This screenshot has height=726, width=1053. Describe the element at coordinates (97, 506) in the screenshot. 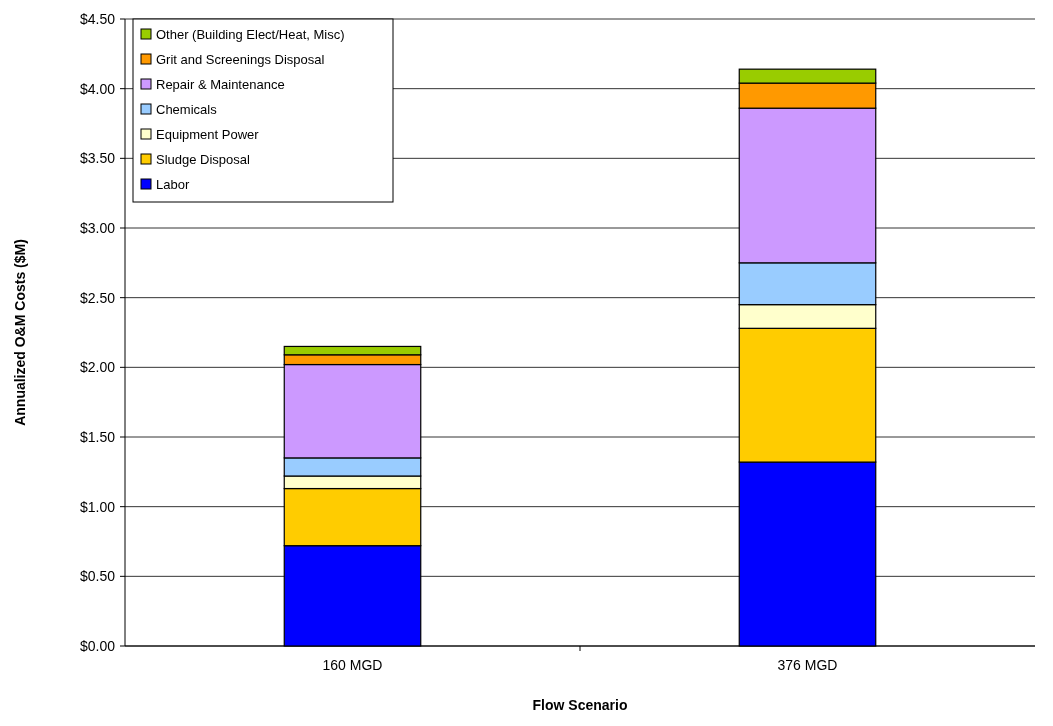

I see `y-tick-label: $1.00` at that location.